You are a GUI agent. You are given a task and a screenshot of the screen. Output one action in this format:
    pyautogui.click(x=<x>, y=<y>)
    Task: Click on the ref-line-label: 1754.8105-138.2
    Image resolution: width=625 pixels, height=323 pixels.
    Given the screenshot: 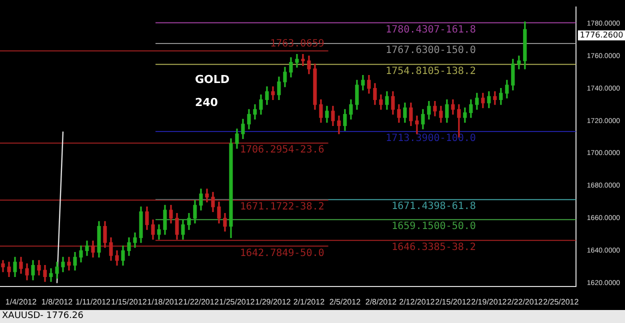 What is the action you would take?
    pyautogui.click(x=431, y=71)
    